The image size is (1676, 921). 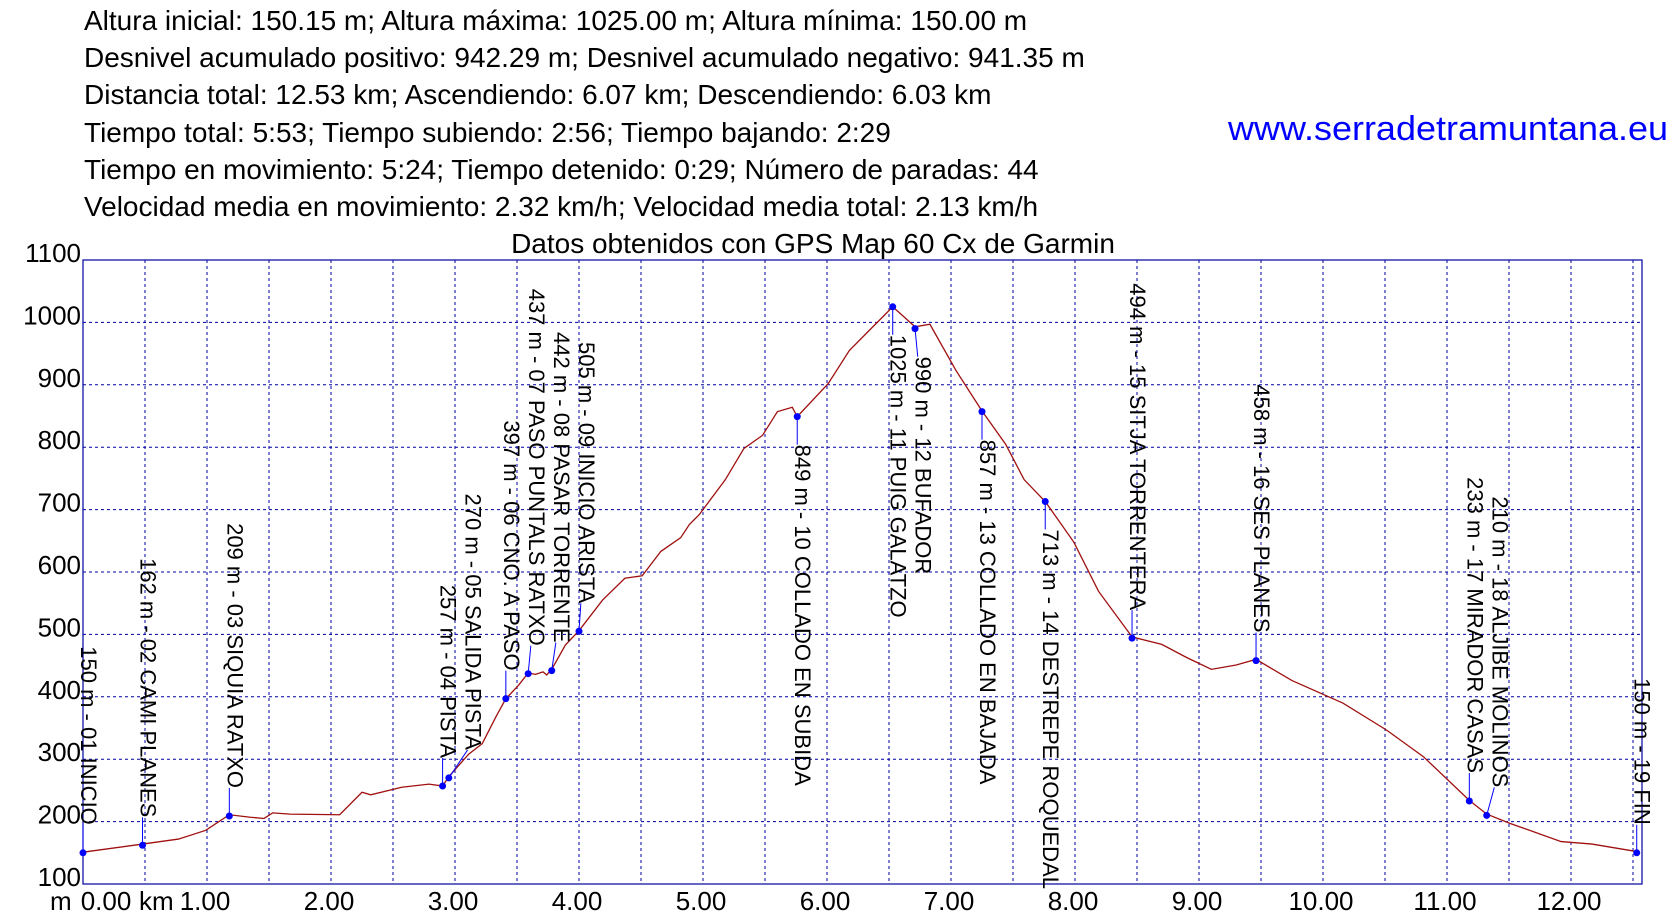 What do you see at coordinates (53, 253) in the screenshot?
I see `y-tick-label: 1100` at bounding box center [53, 253].